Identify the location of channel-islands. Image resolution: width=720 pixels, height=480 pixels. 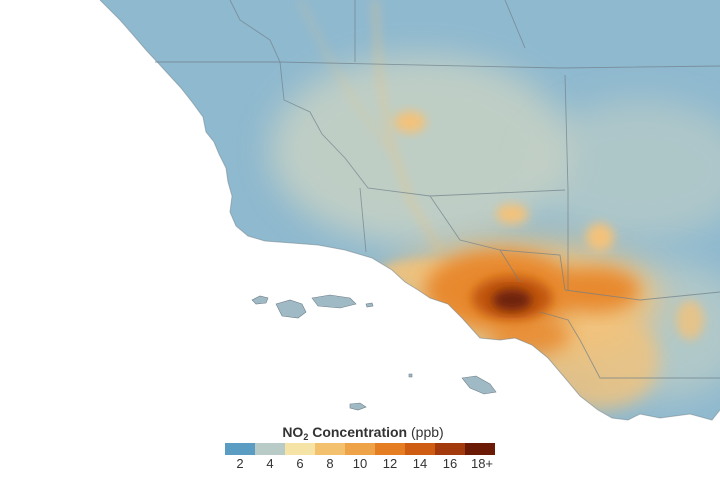
(374, 352).